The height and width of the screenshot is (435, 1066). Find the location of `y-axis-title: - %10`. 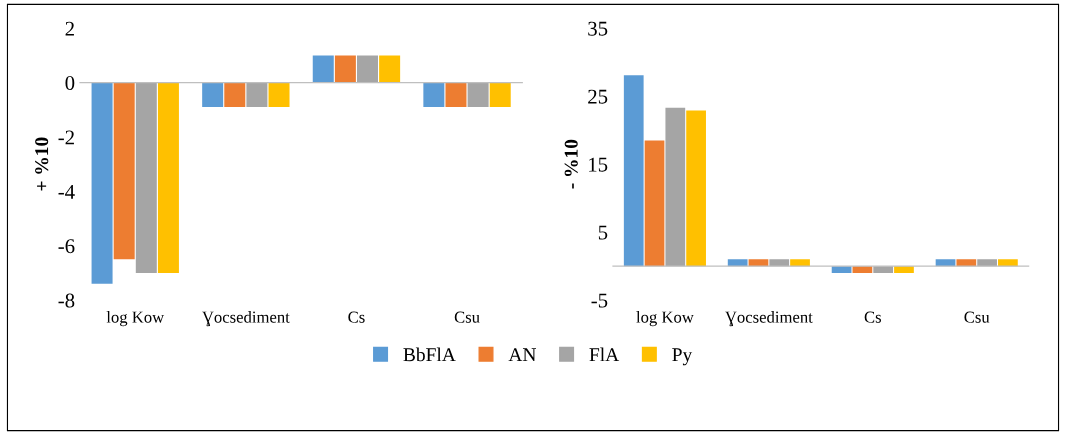

y-axis-title: - %10 is located at coordinates (571, 164).